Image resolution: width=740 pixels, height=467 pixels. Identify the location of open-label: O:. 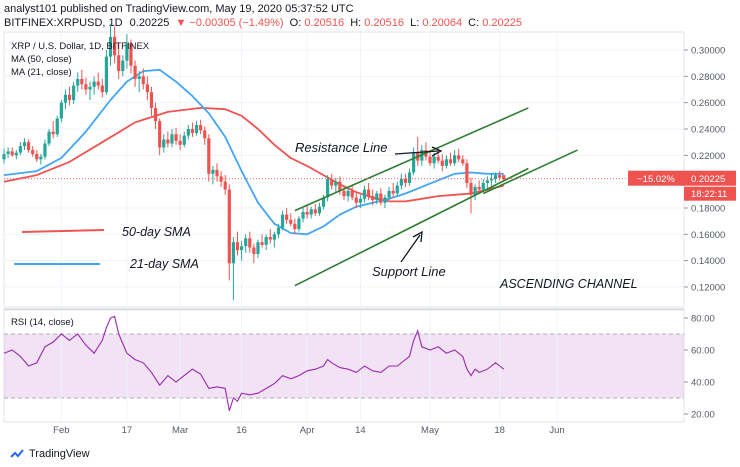
(296, 23).